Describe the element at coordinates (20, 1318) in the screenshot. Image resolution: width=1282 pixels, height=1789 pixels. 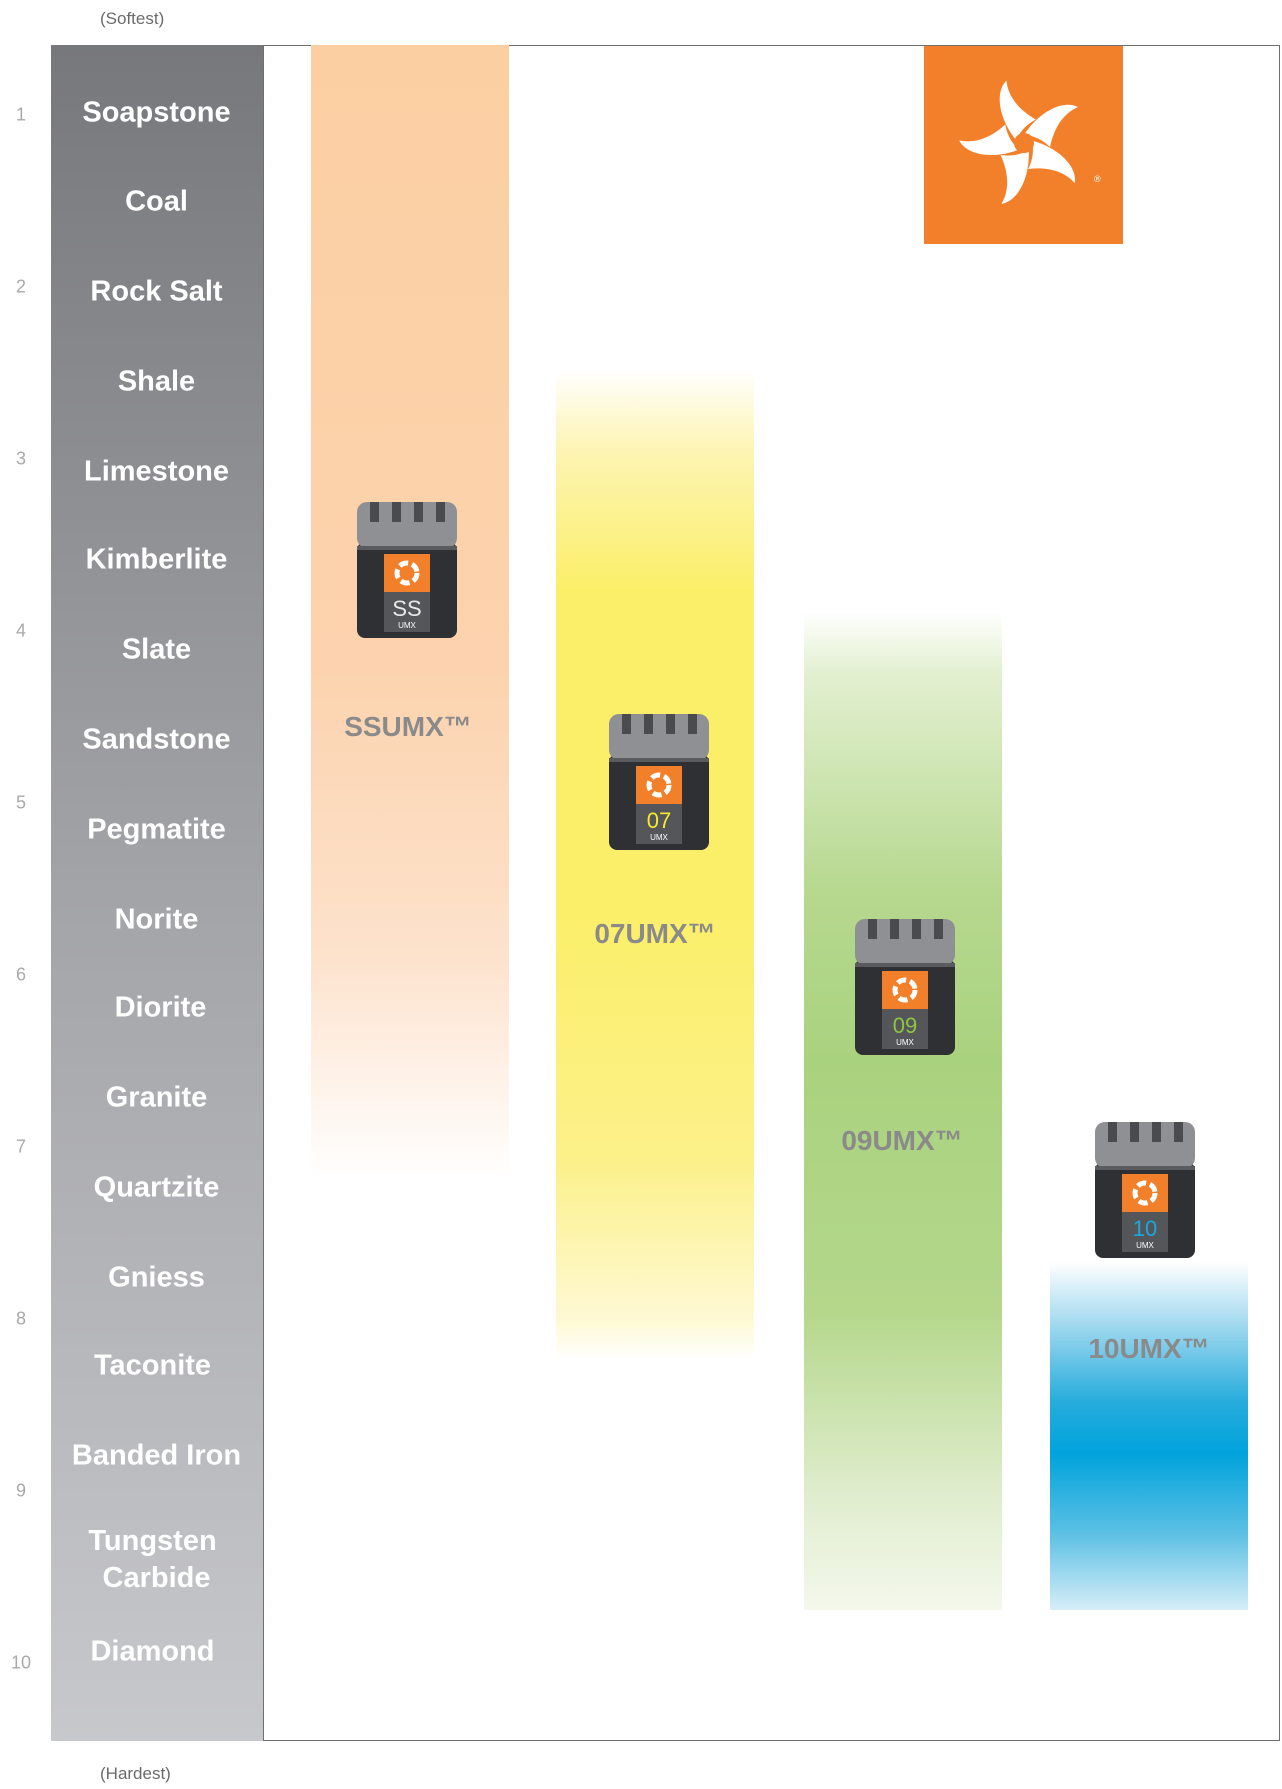
I see `hardness-number-8: 8` at that location.